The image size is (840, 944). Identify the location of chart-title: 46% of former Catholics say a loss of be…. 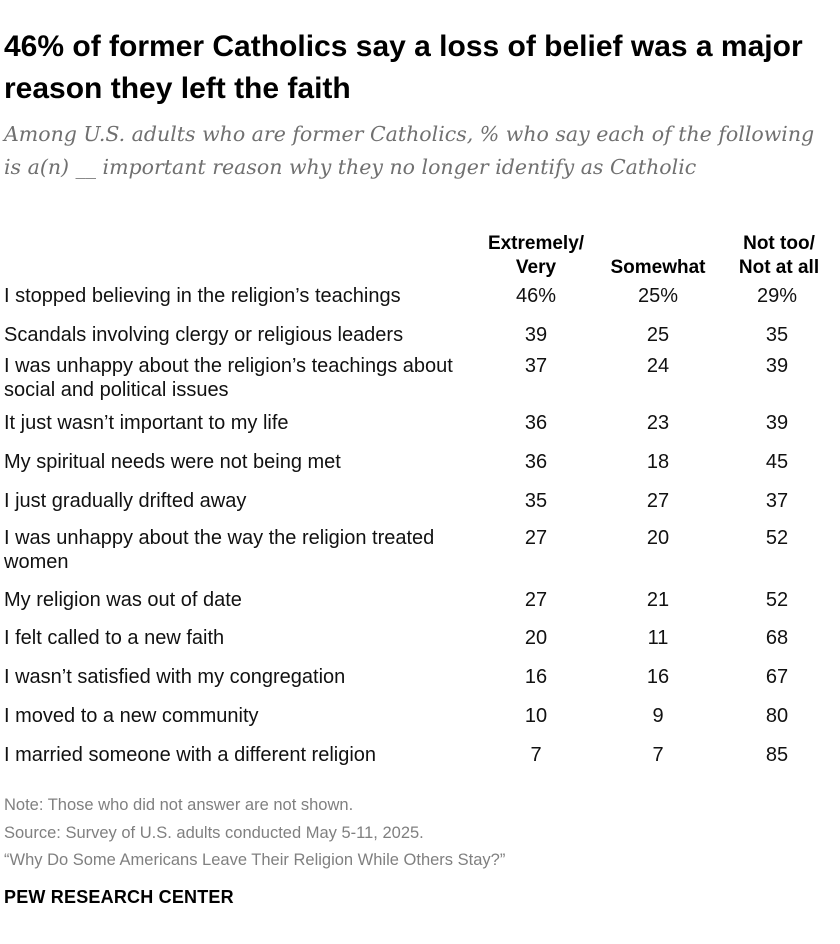
(403, 67).